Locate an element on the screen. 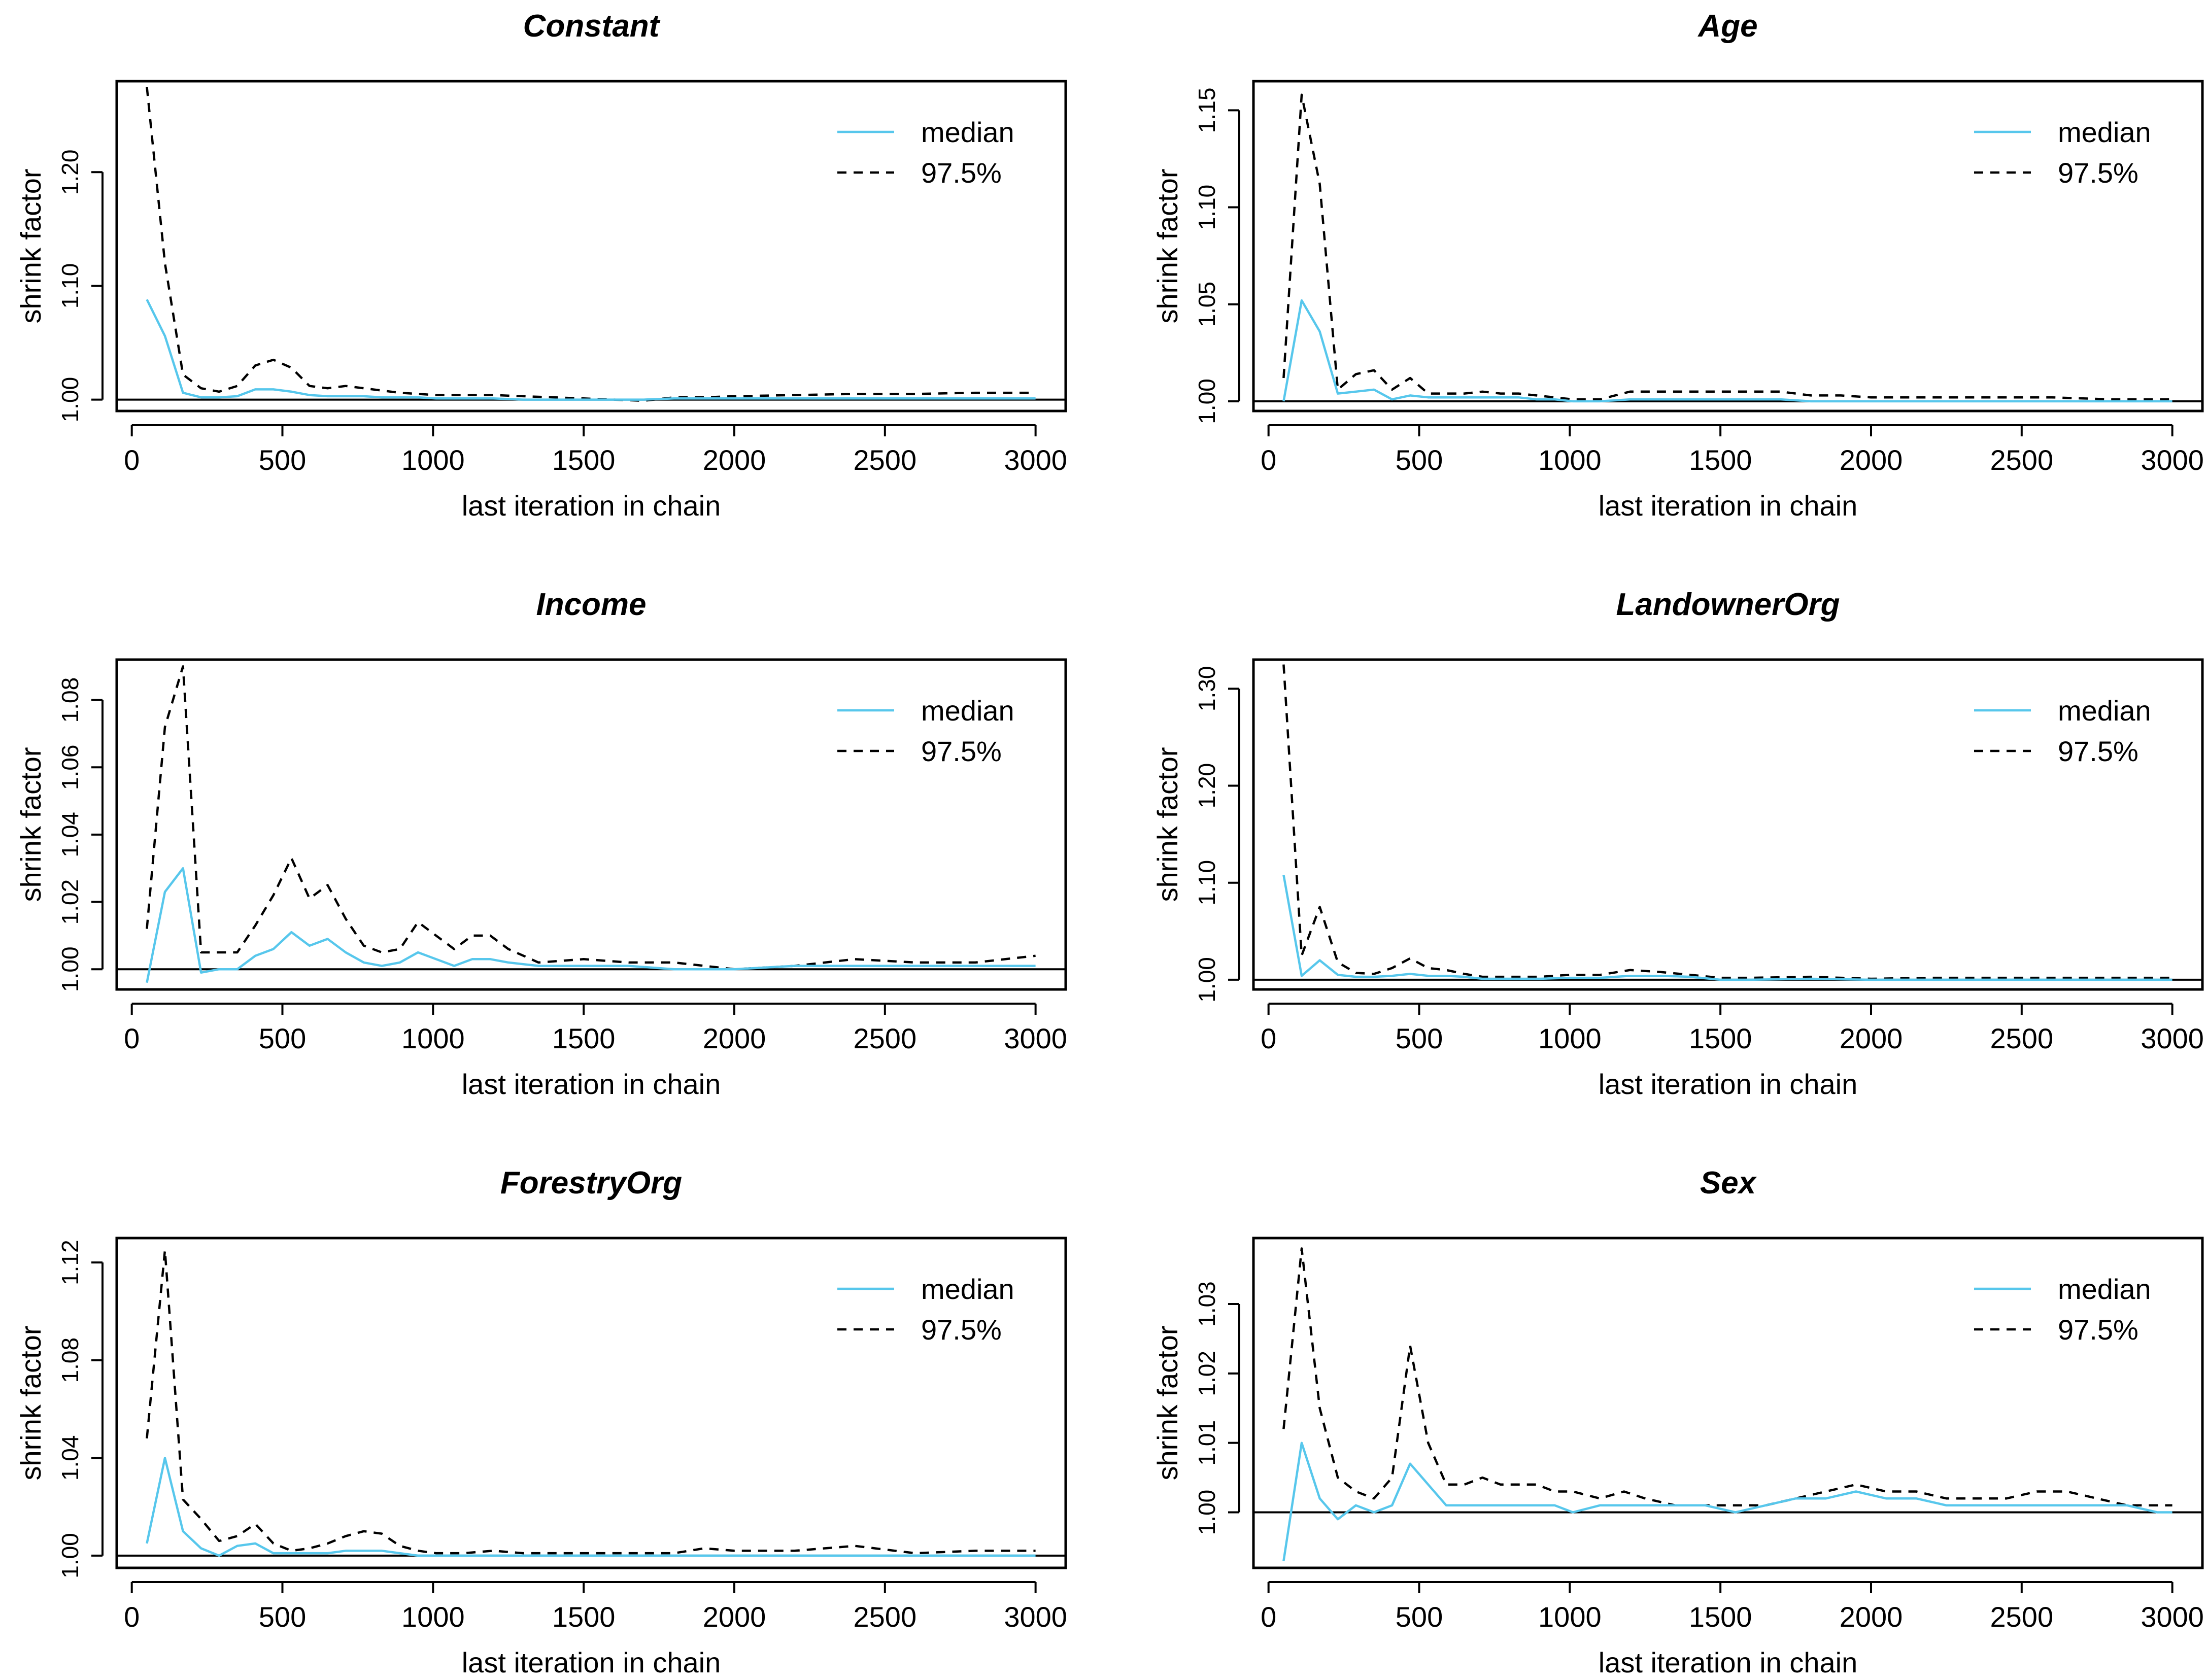 The height and width of the screenshot is (1680, 2207). y-tick-label: 1.05 is located at coordinates (1207, 304).